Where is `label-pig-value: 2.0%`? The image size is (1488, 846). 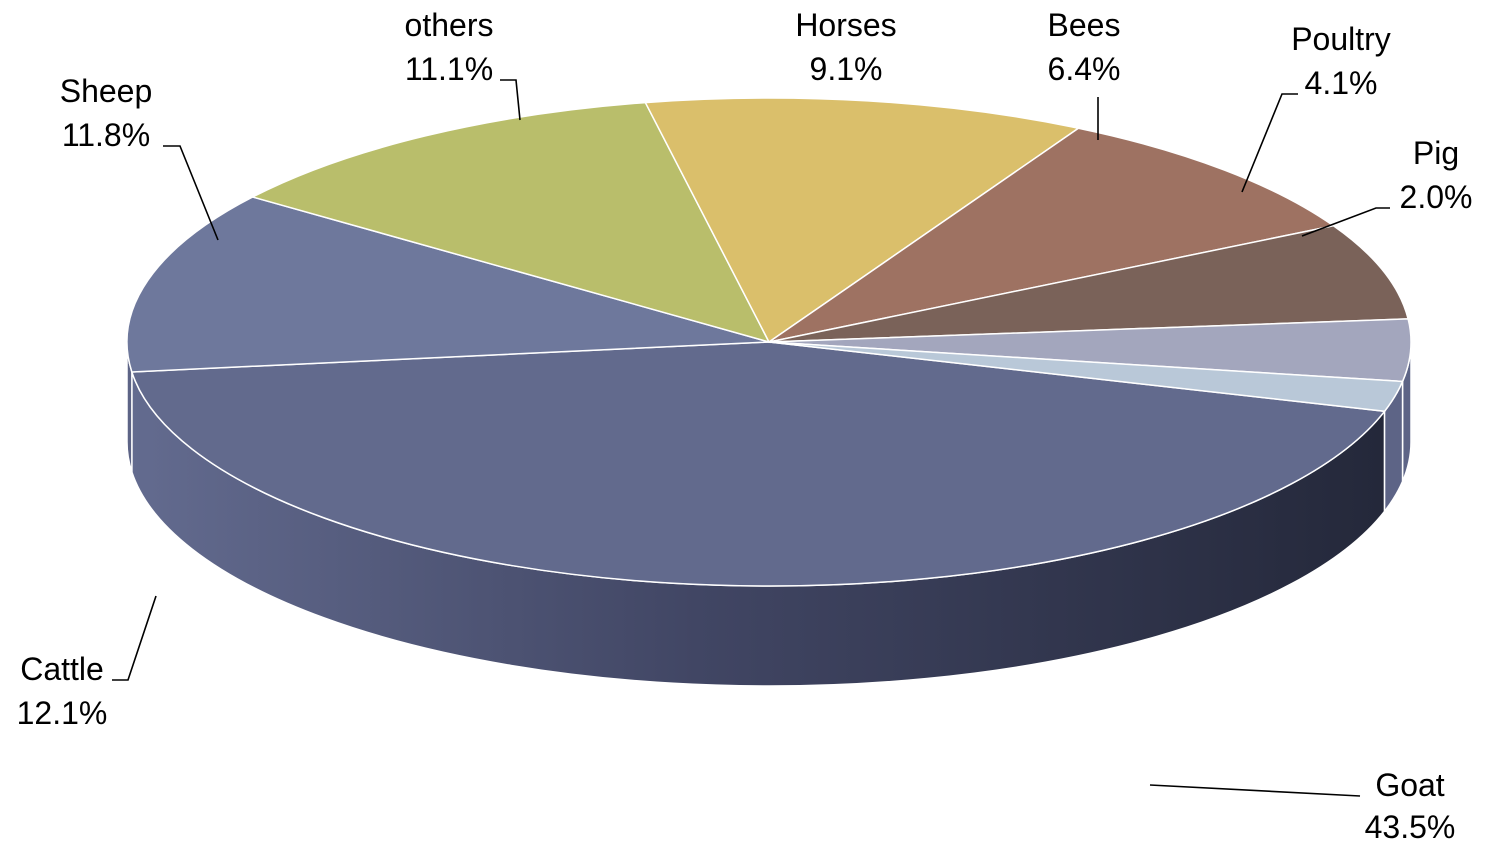 label-pig-value: 2.0% is located at coordinates (1436, 197).